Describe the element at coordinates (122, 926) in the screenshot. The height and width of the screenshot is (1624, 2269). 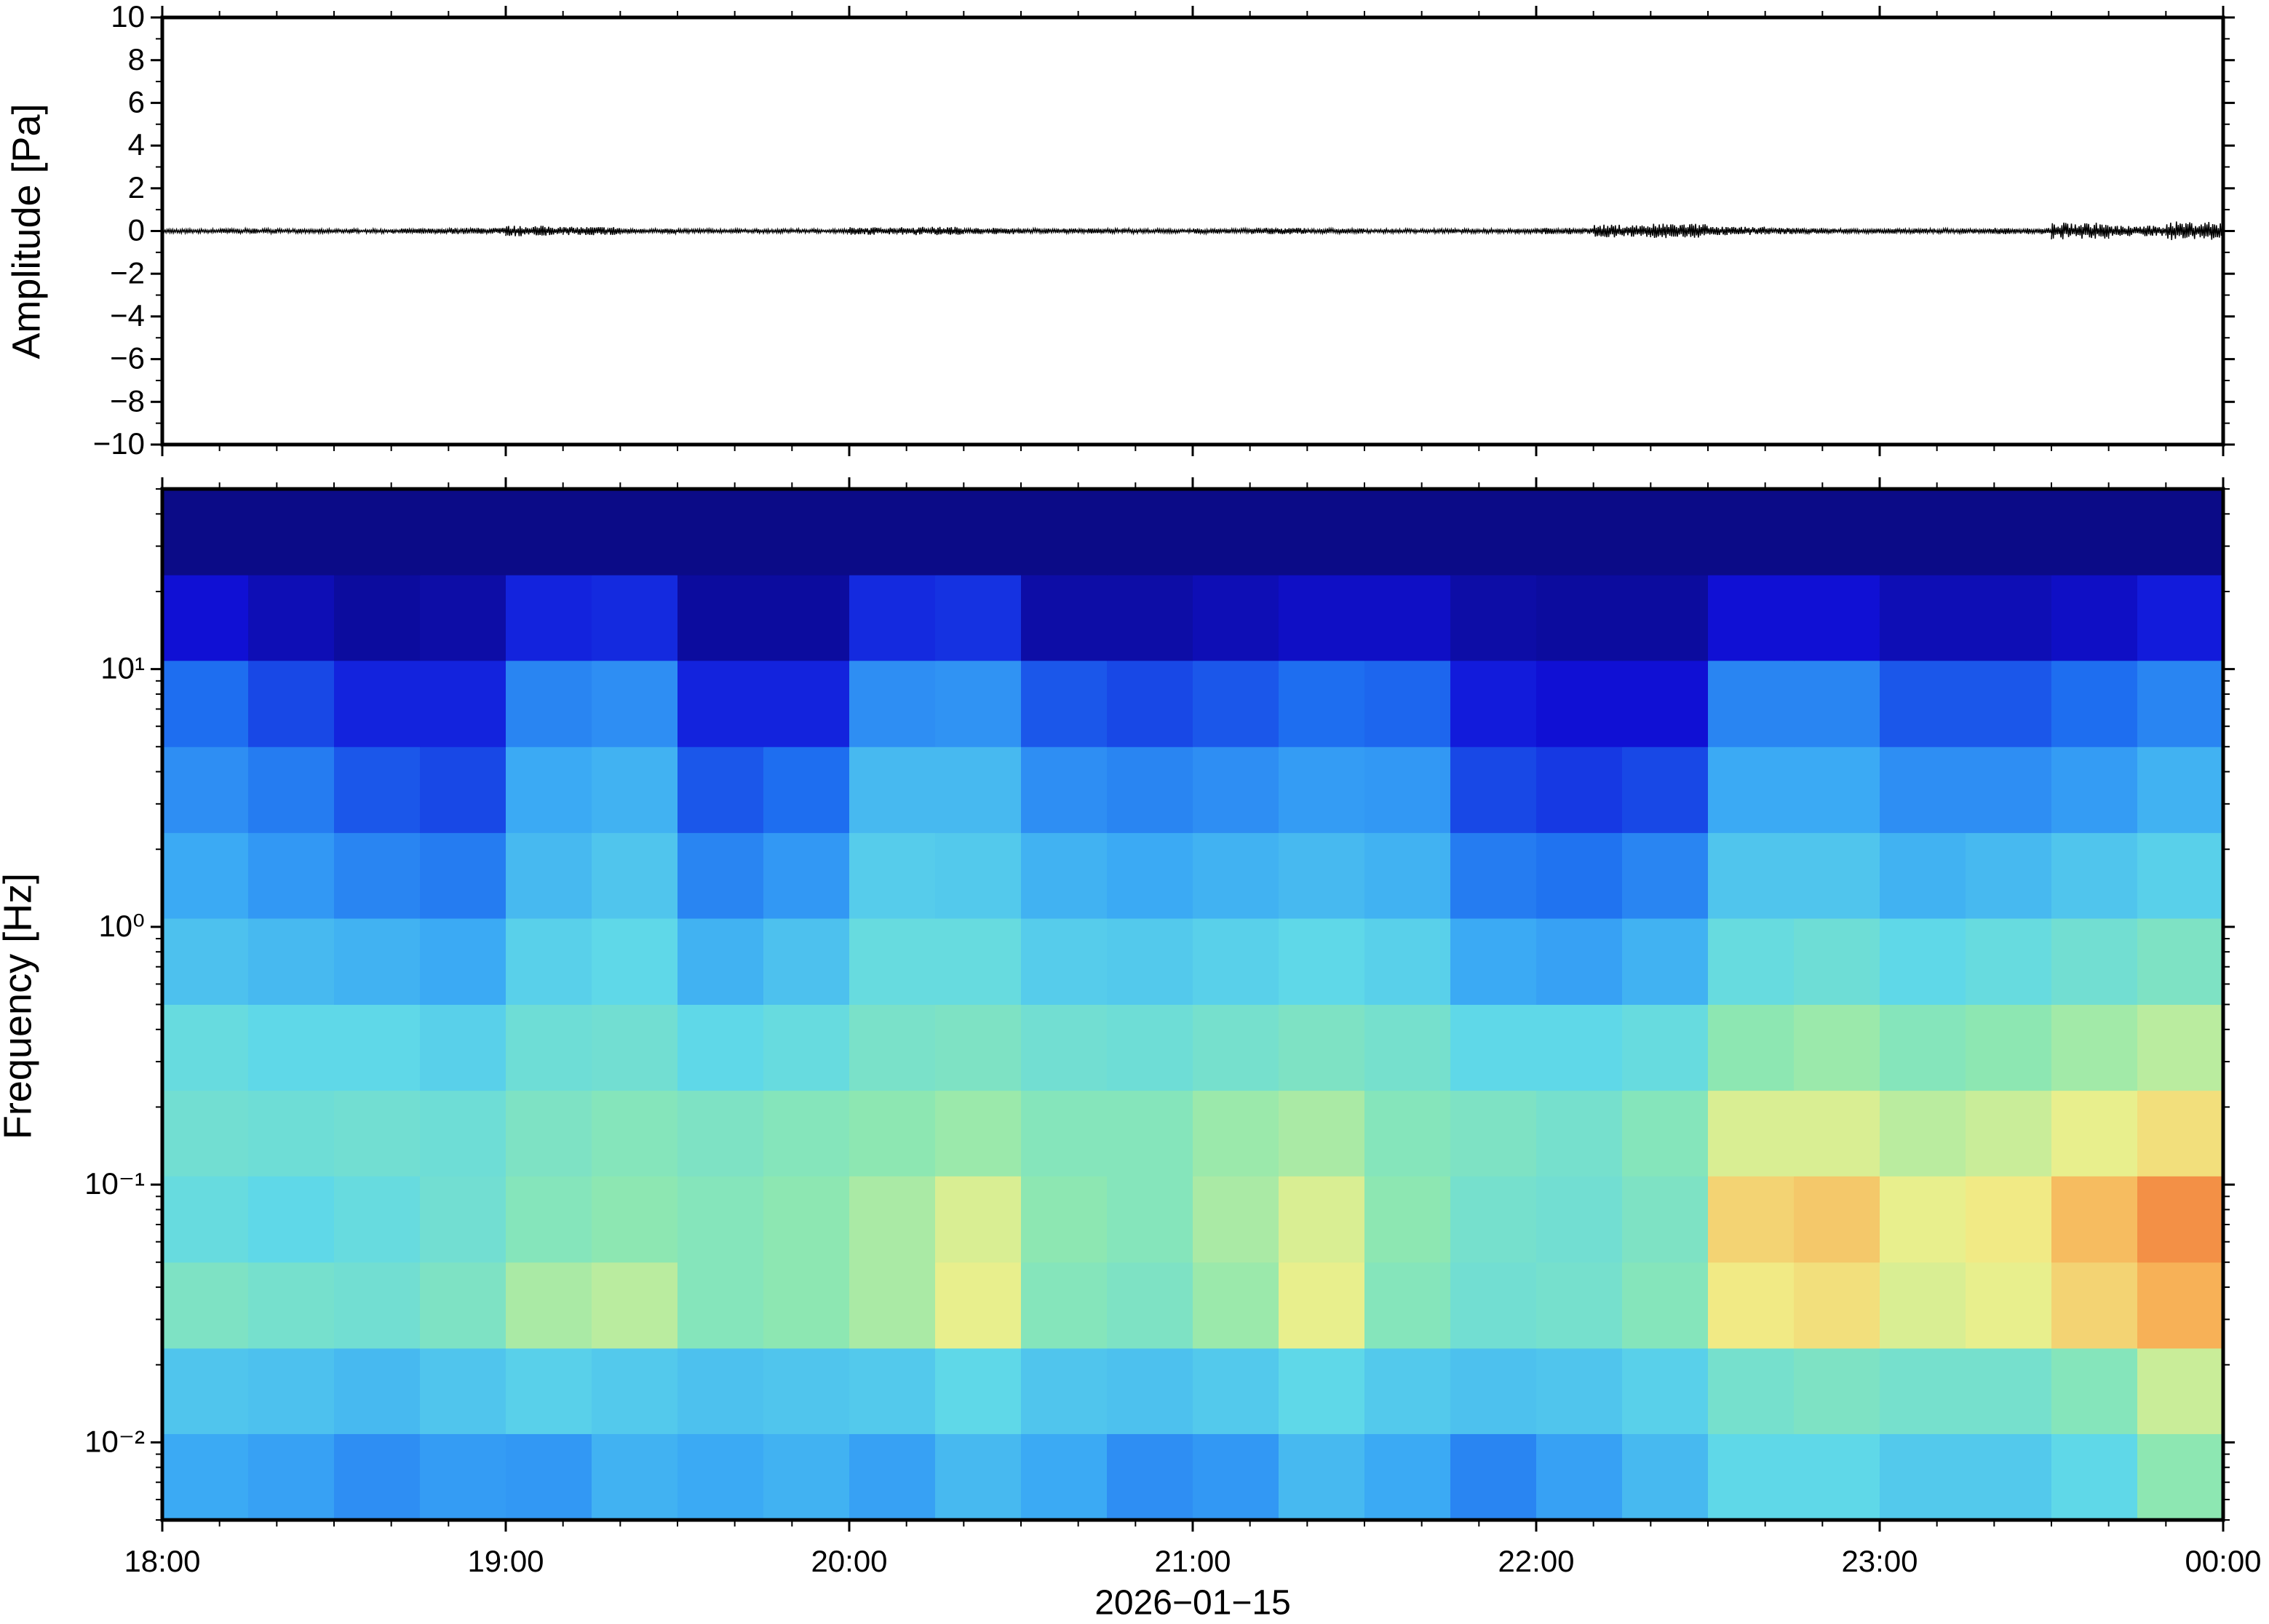
I see `y-tick-label: 10⁰` at that location.